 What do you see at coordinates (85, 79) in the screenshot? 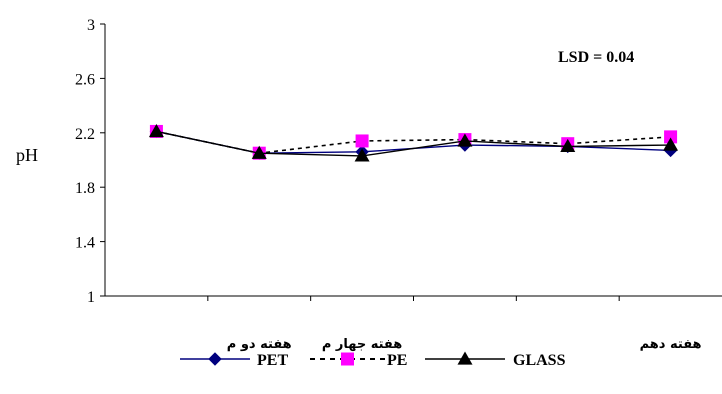
I see `y-tick-label: 2.6` at bounding box center [85, 79].